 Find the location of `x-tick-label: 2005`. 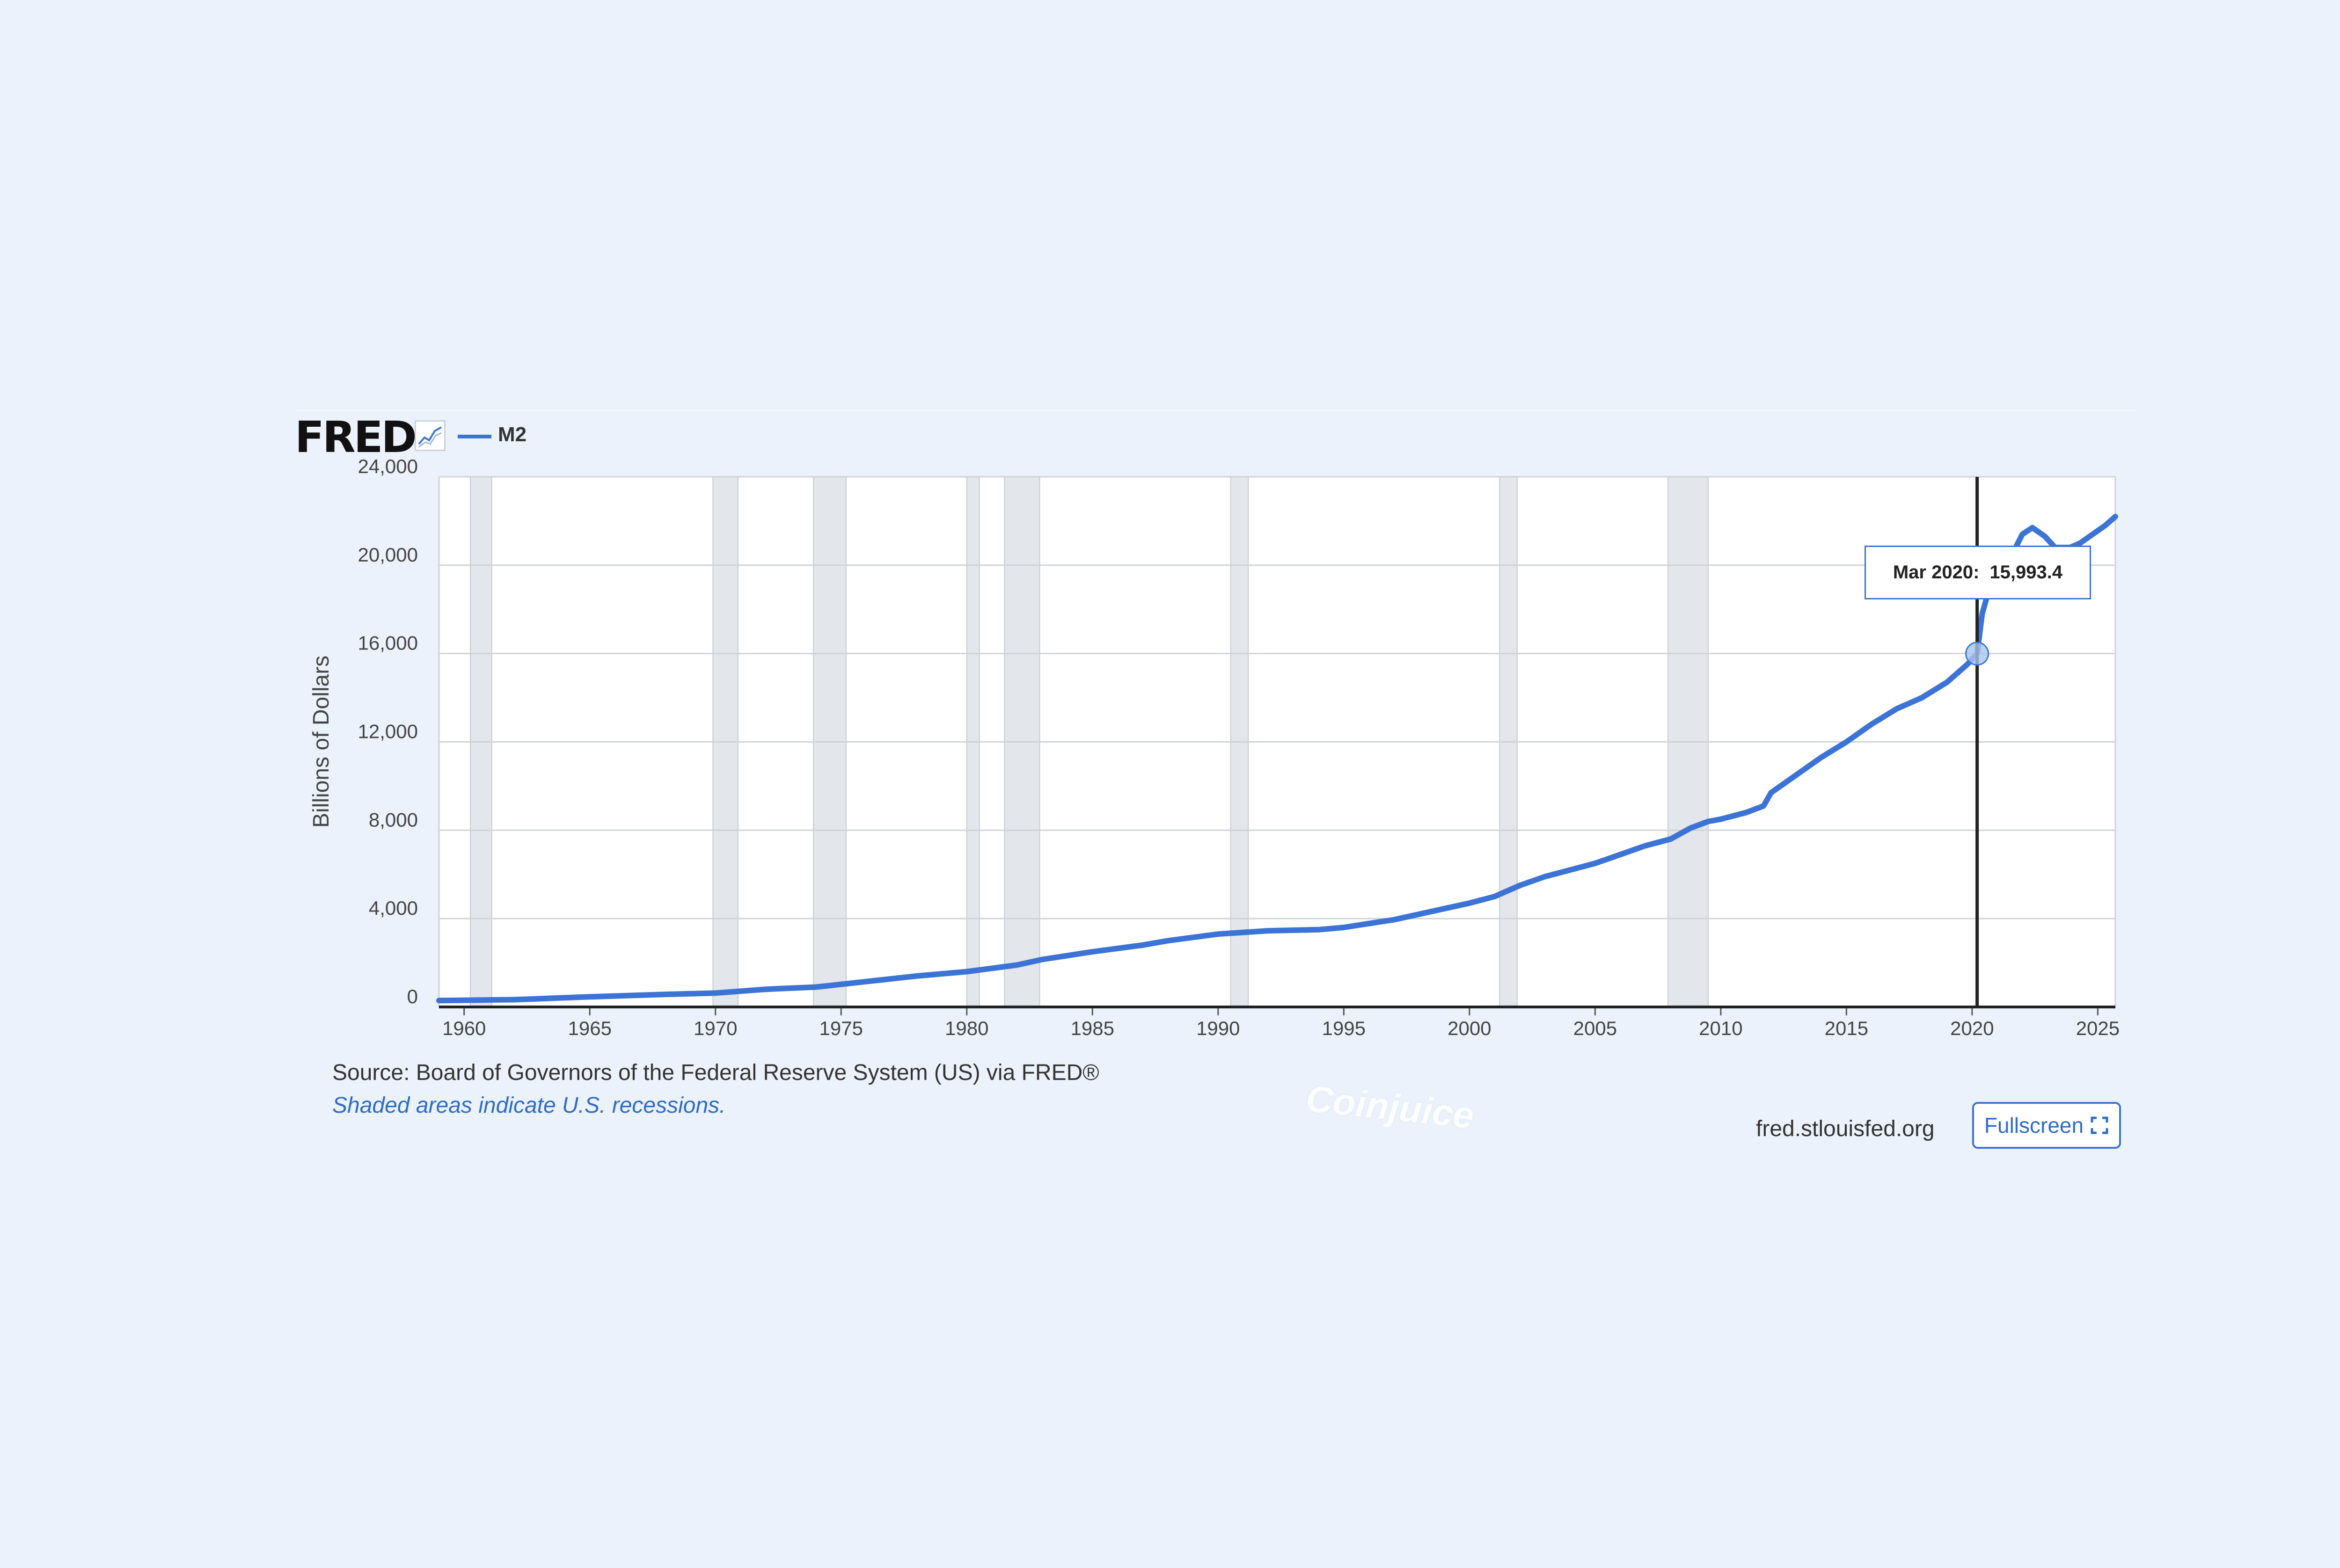

x-tick-label: 2005 is located at coordinates (1595, 1028).